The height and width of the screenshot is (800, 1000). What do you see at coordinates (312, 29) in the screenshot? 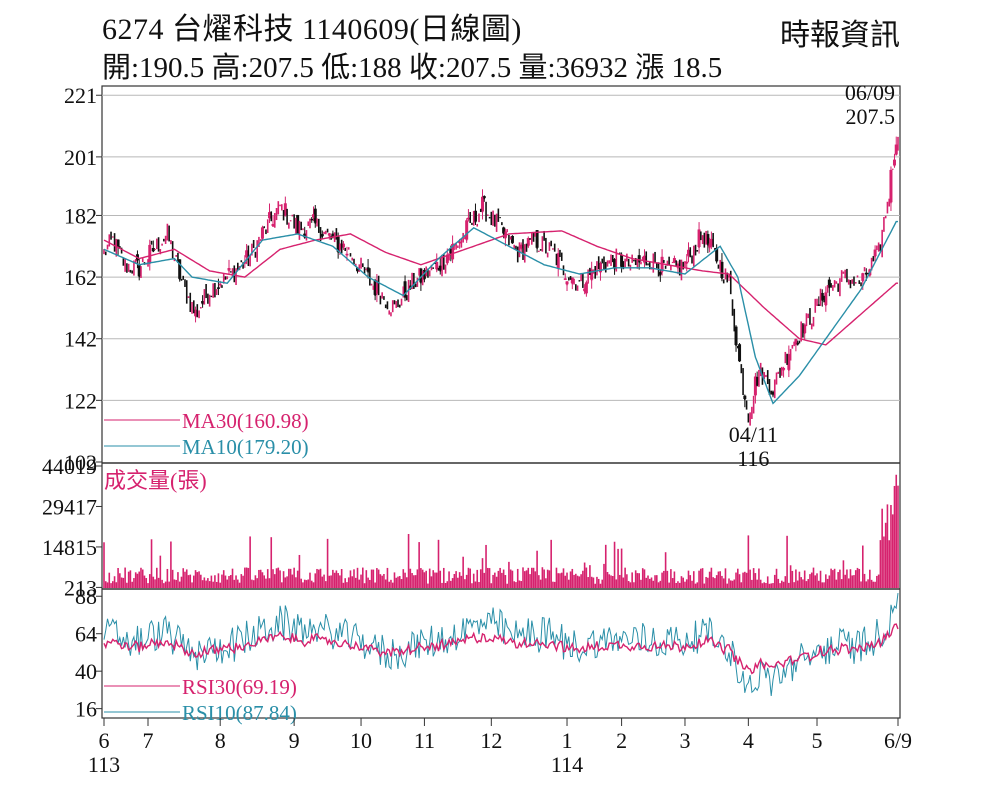
I see `chart-title: 6274 台燿科技 1140609(日線圖)` at bounding box center [312, 29].